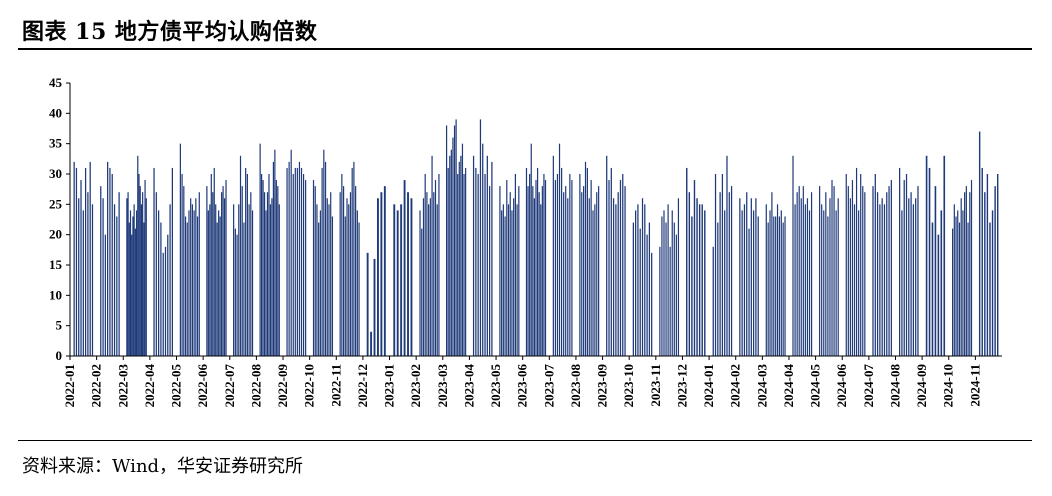 The image size is (1052, 496). What do you see at coordinates (575, 386) in the screenshot?
I see `x-tick-label: 2023-08` at bounding box center [575, 386].